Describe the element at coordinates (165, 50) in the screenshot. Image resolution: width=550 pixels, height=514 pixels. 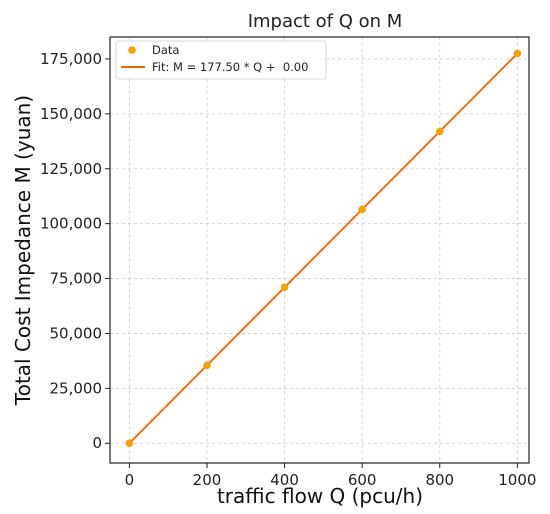
I see `legend-data-label: Data` at that location.